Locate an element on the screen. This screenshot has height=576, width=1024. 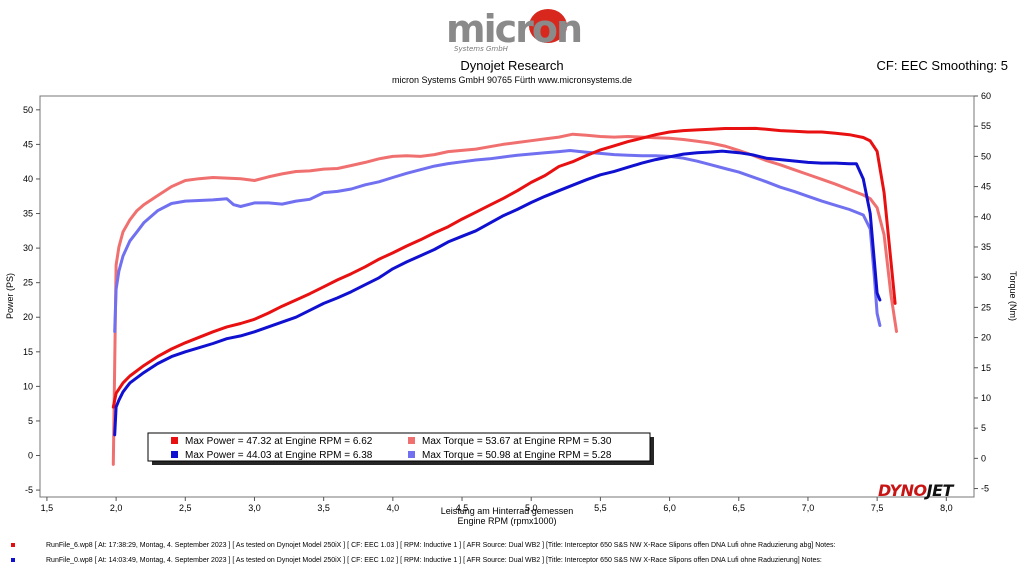
y-tick-label: 20 is located at coordinates (28, 317).